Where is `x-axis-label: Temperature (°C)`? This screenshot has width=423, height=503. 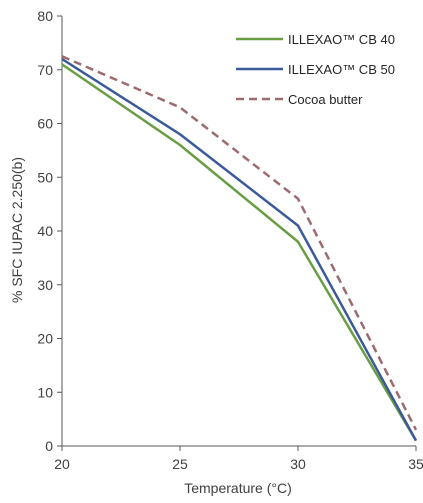
x-axis-label: Temperature (°C) is located at coordinates (238, 488).